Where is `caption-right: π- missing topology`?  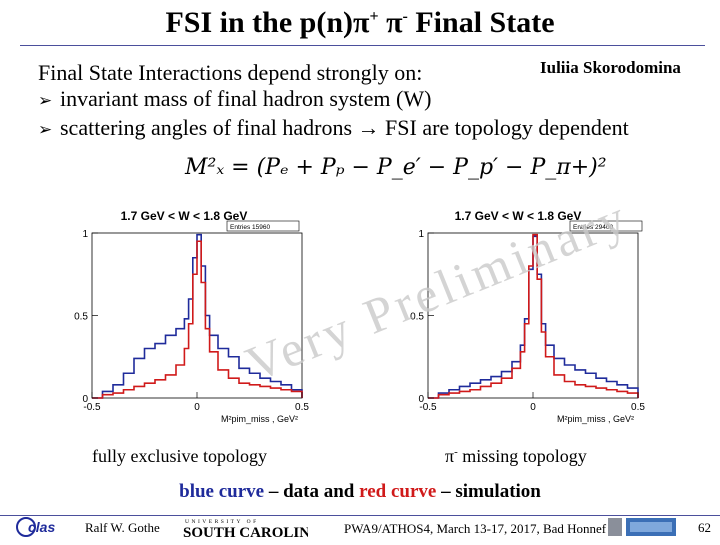 caption-right: π- missing topology is located at coordinates (516, 456).